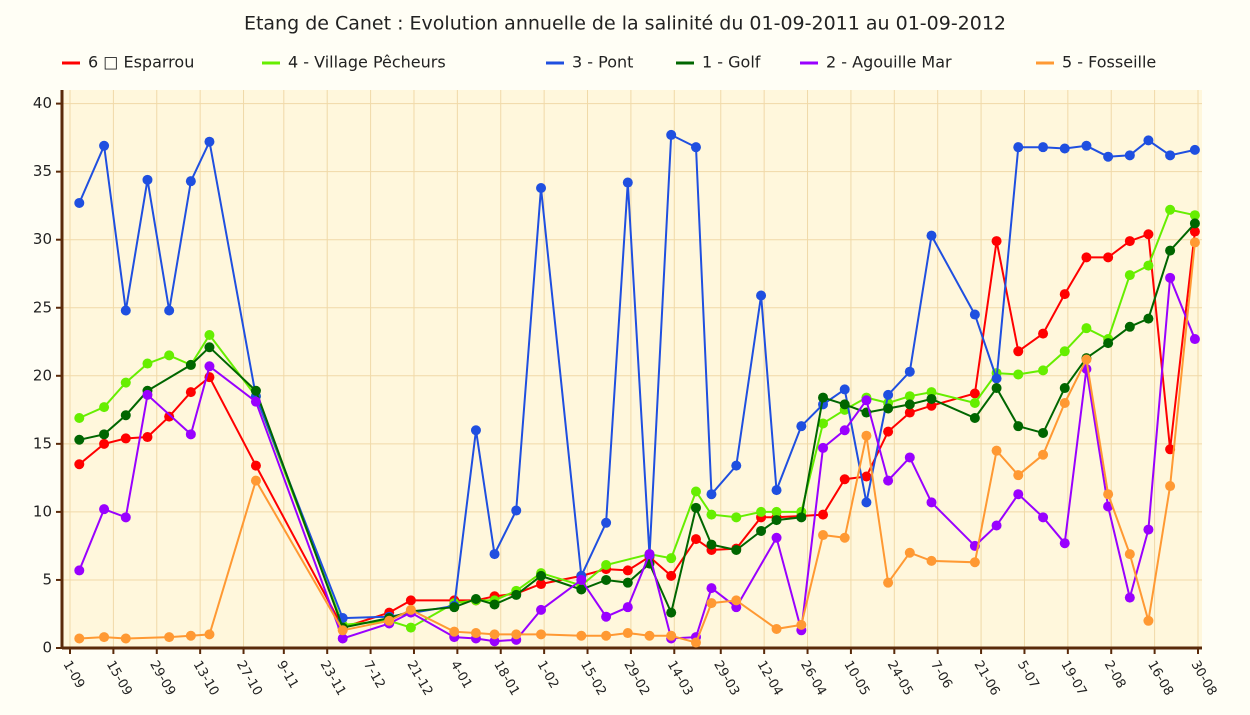  Describe the element at coordinates (1109, 62) in the screenshot. I see `legend-label: 5 - Fosseille` at that location.